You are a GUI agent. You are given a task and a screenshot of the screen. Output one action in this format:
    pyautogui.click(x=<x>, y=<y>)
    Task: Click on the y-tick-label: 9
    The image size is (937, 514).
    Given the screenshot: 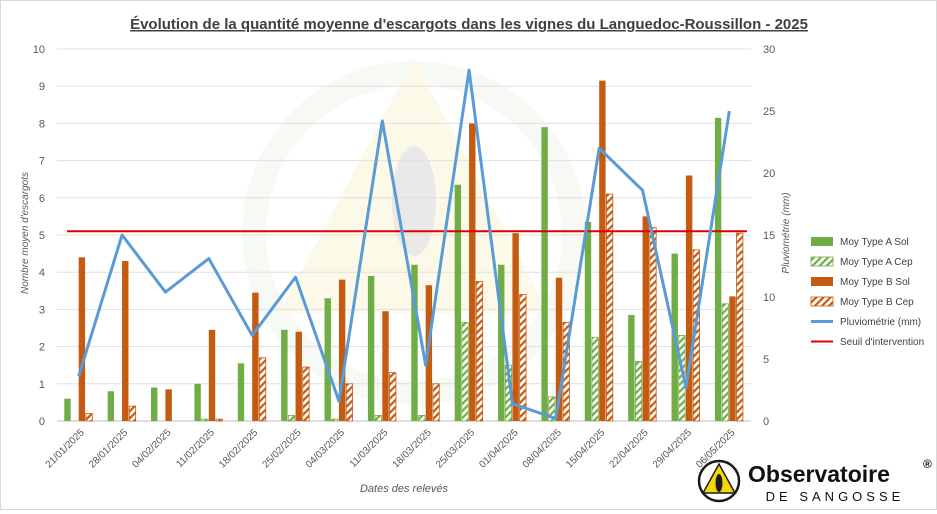 What is the action you would take?
    pyautogui.click(x=42, y=87)
    